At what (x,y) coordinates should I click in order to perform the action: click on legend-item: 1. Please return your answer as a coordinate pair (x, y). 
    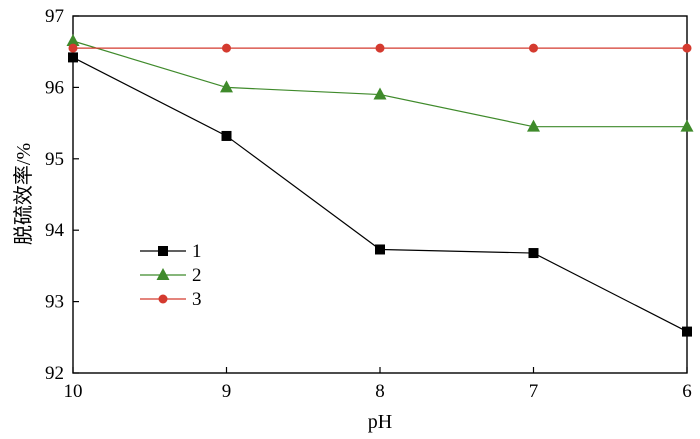
    Looking at the image, I should click on (171, 251).